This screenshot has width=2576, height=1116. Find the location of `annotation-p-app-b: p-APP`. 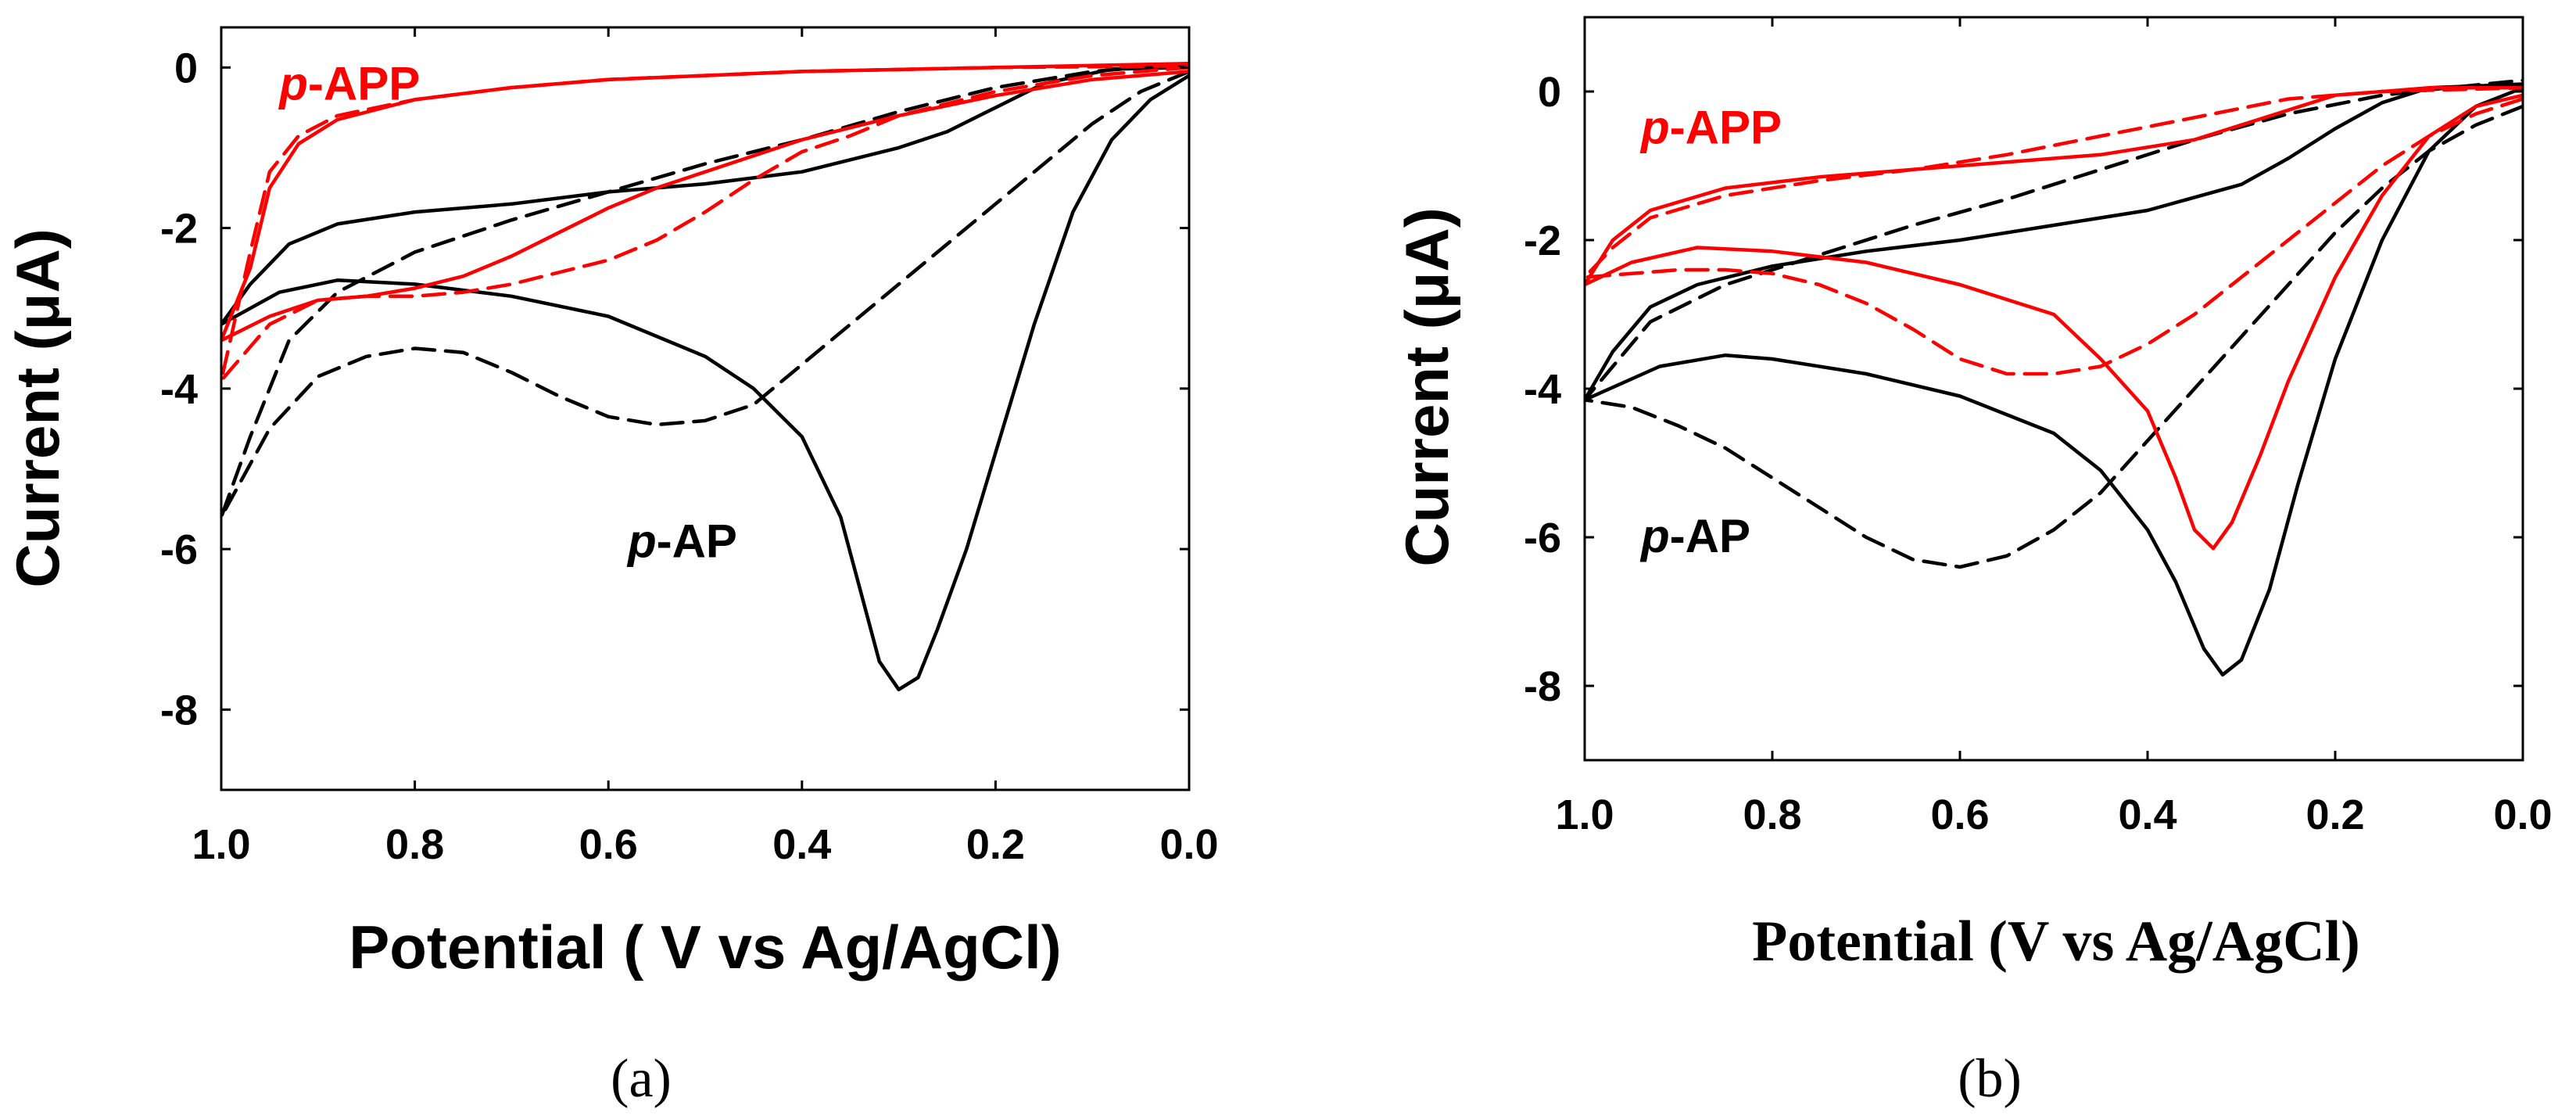

annotation-p-app-b: p-APP is located at coordinates (1710, 128).